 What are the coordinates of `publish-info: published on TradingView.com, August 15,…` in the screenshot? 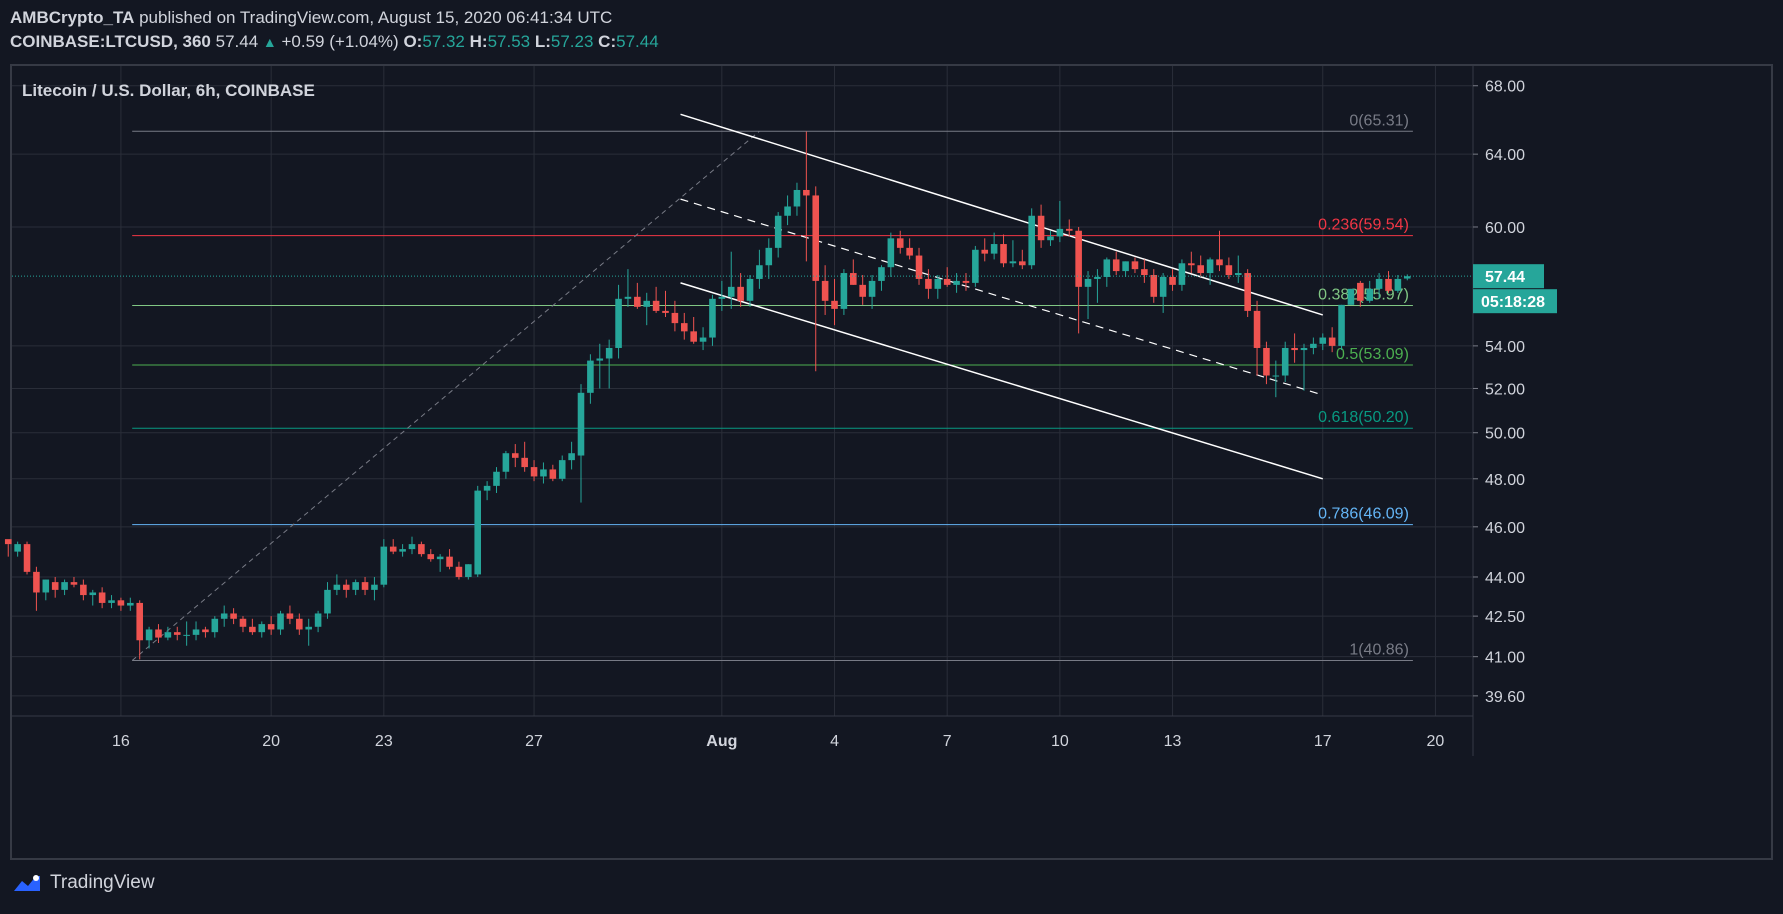 It's located at (376, 17).